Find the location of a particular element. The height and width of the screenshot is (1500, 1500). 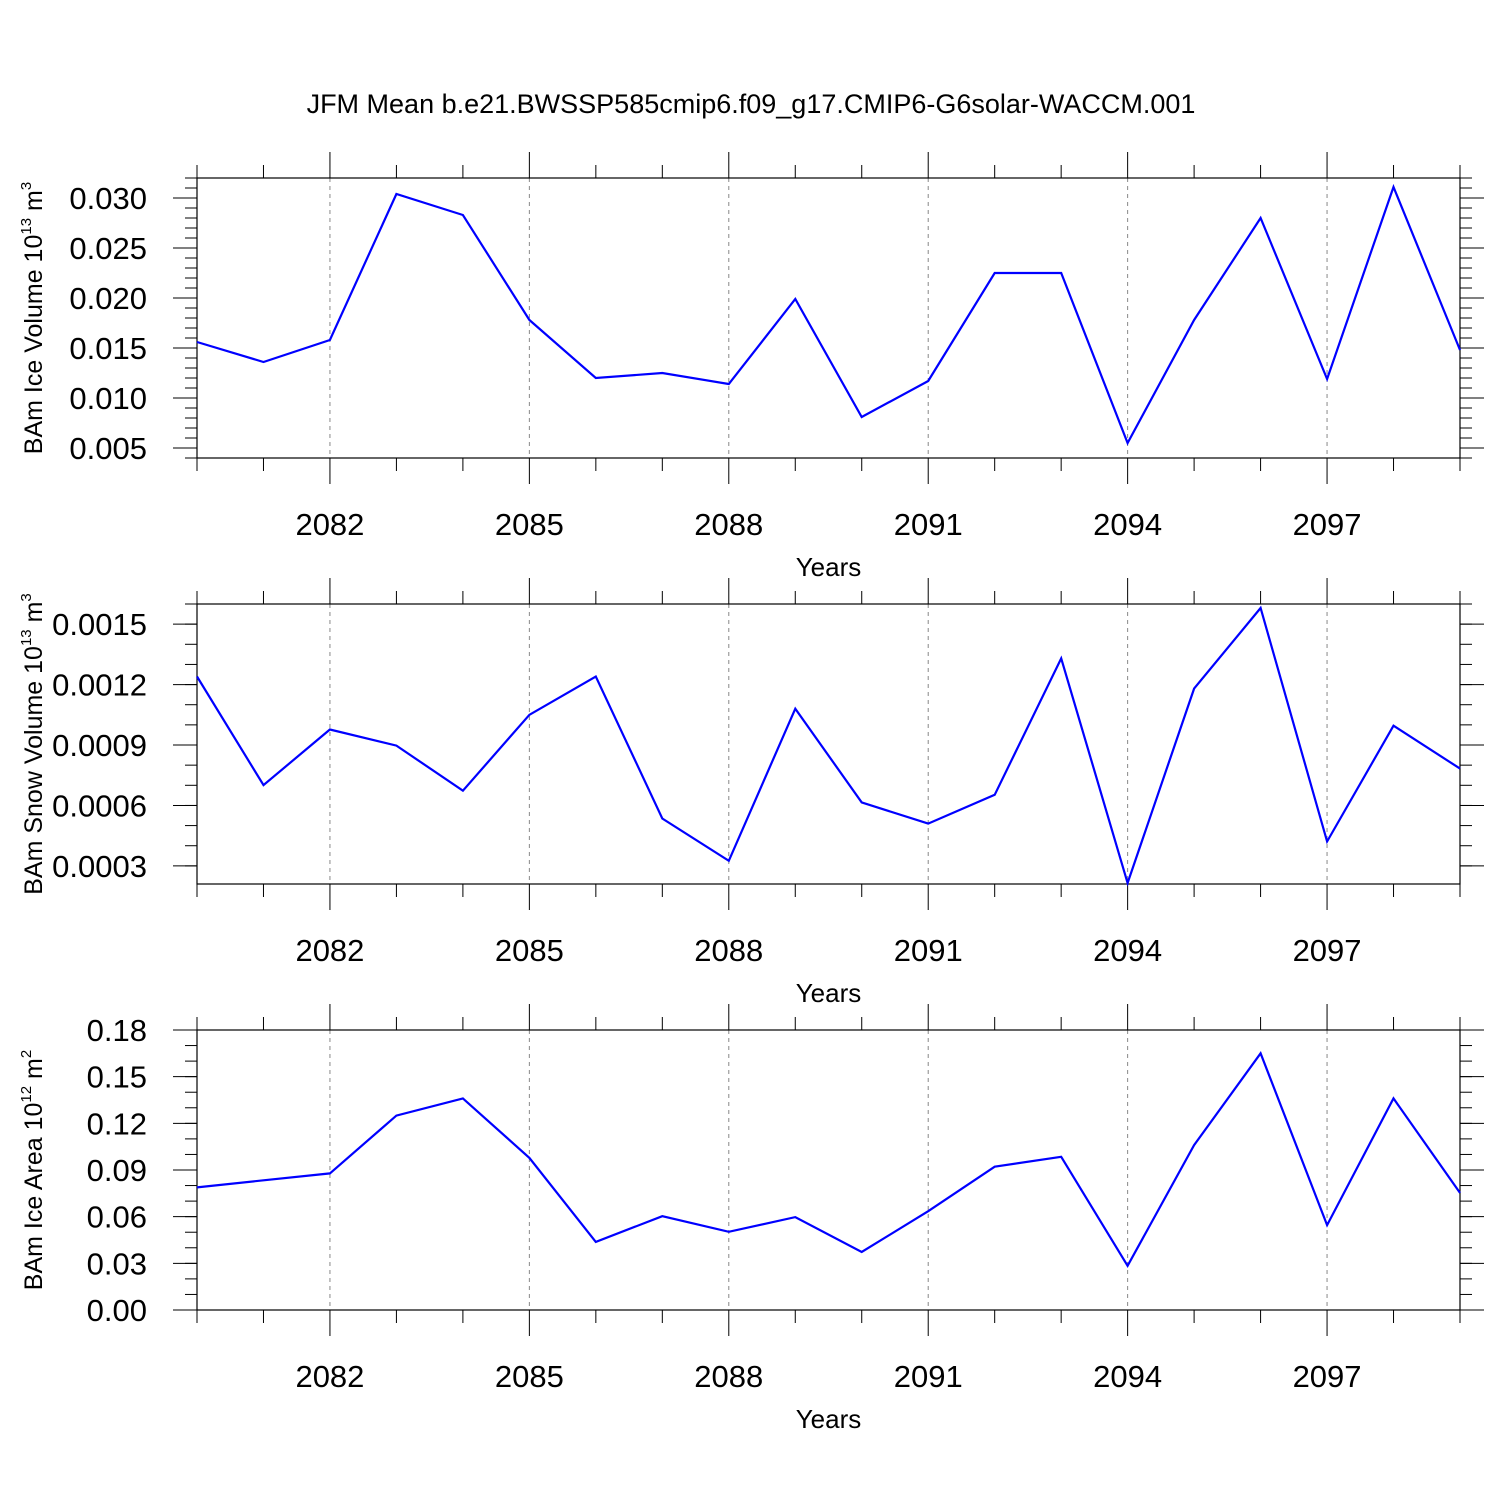

series-line is located at coordinates (829, 314).